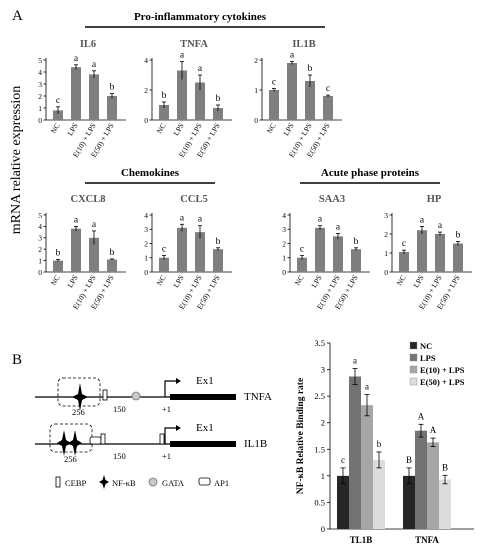  What do you see at coordinates (153, 396) in the screenshot?
I see `tnfa-promoter-diagram: Ex1 TNFA 256 150 +1` at bounding box center [153, 396].